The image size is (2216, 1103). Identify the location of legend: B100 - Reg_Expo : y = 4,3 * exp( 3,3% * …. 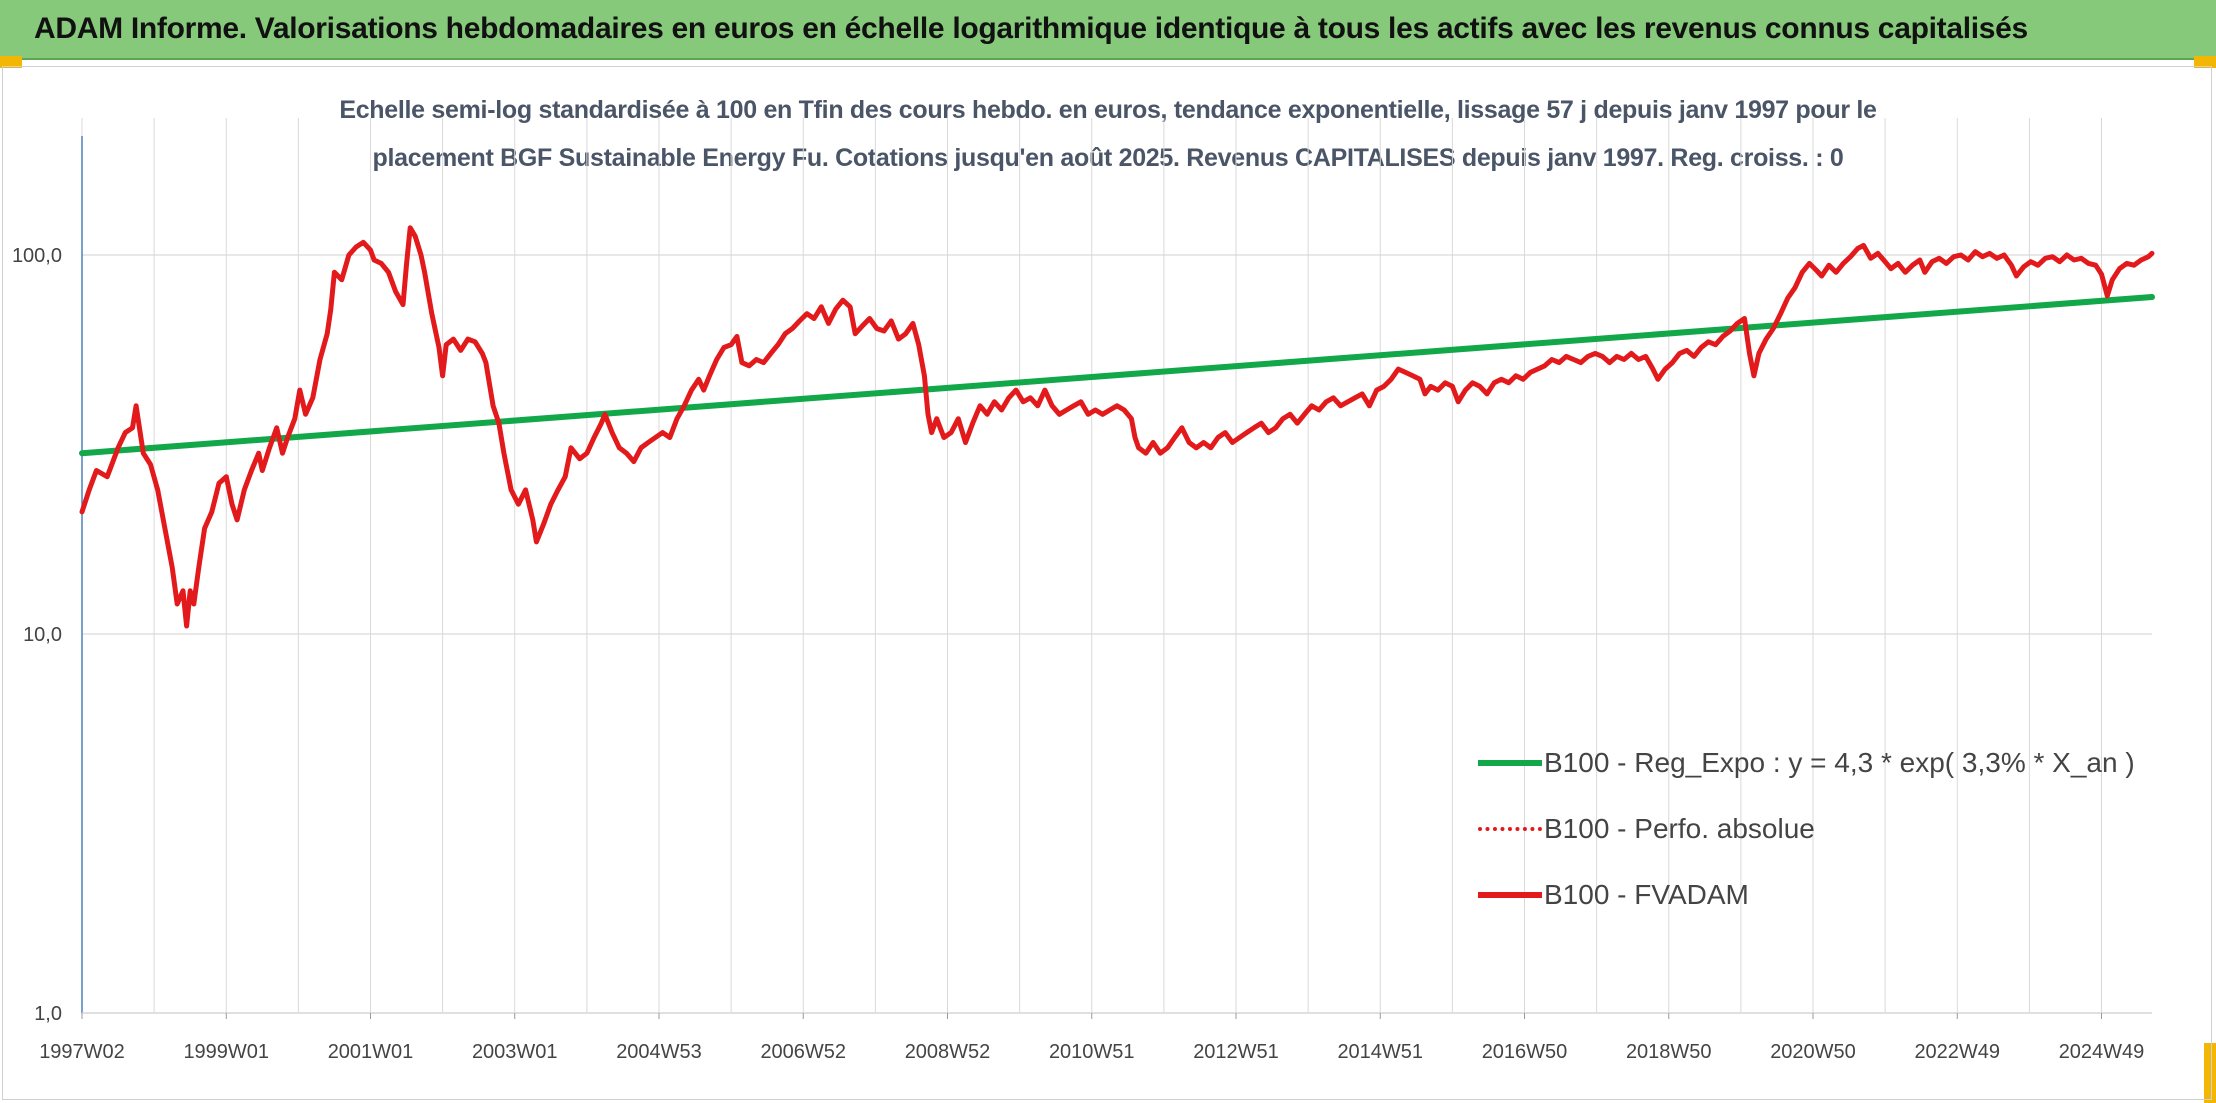
(1806, 829).